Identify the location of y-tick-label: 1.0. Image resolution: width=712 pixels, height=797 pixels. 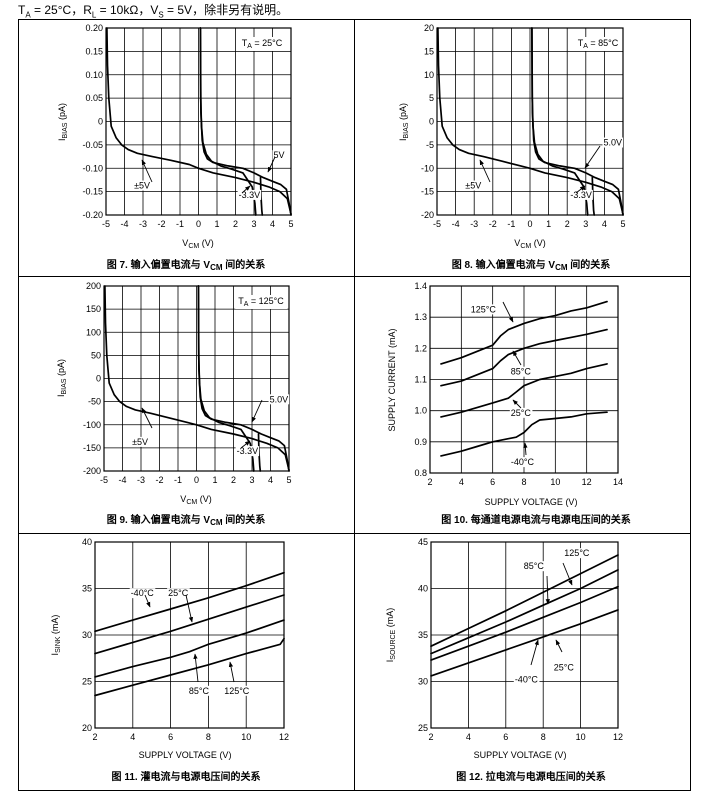
(420, 411).